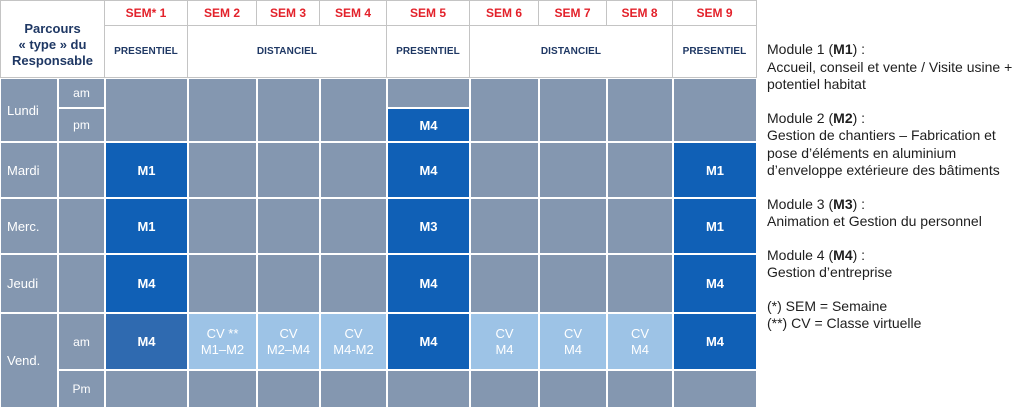 This screenshot has width=1024, height=408. I want to click on legend-module-description: d’enveloppe extérieure des bâtiments, so click(883, 170).